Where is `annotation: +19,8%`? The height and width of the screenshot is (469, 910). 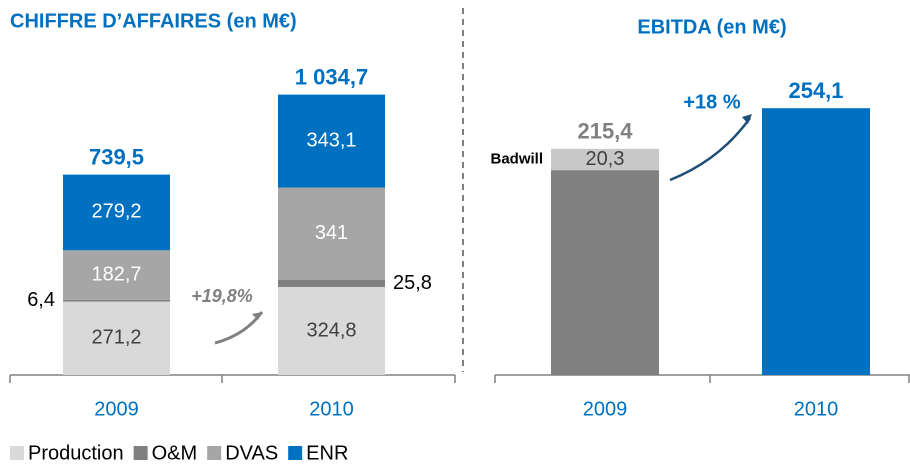 annotation: +19,8% is located at coordinates (222, 296).